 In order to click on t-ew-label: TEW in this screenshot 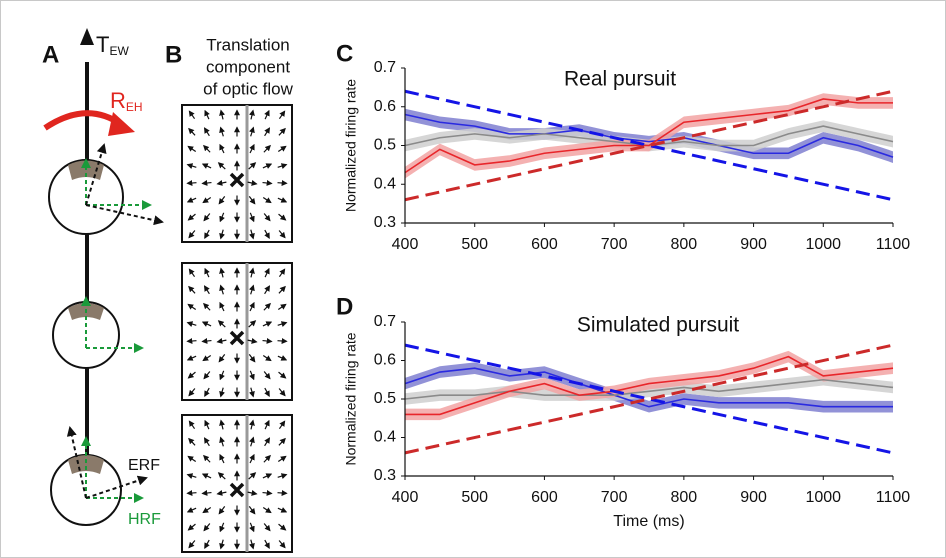, I will do `click(112, 45)`.